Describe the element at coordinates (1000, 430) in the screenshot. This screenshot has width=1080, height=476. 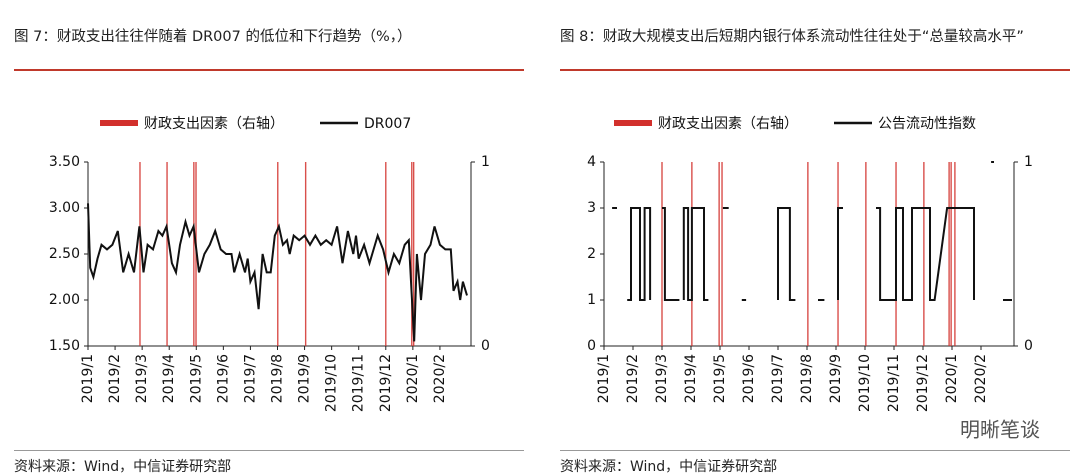
I see `watermark: 明晰笔谈` at that location.